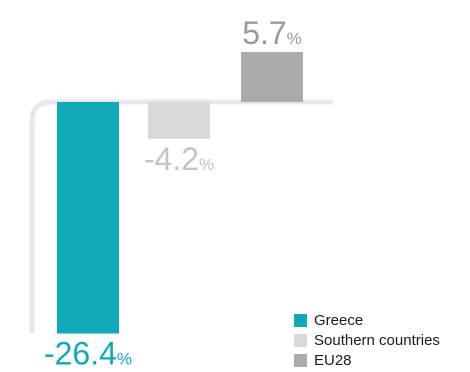 Image resolution: width=470 pixels, height=372 pixels. I want to click on legend-label: Southern countries, so click(377, 340).